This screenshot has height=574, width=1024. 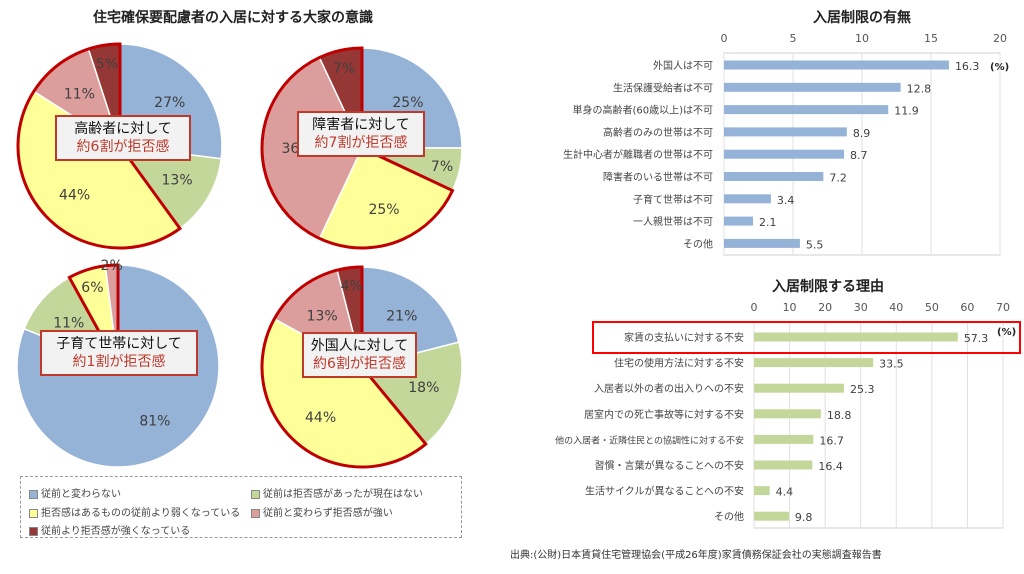 What do you see at coordinates (669, 388) in the screenshot?
I see `category-label: 入居者以外の者の出入りへの不安` at bounding box center [669, 388].